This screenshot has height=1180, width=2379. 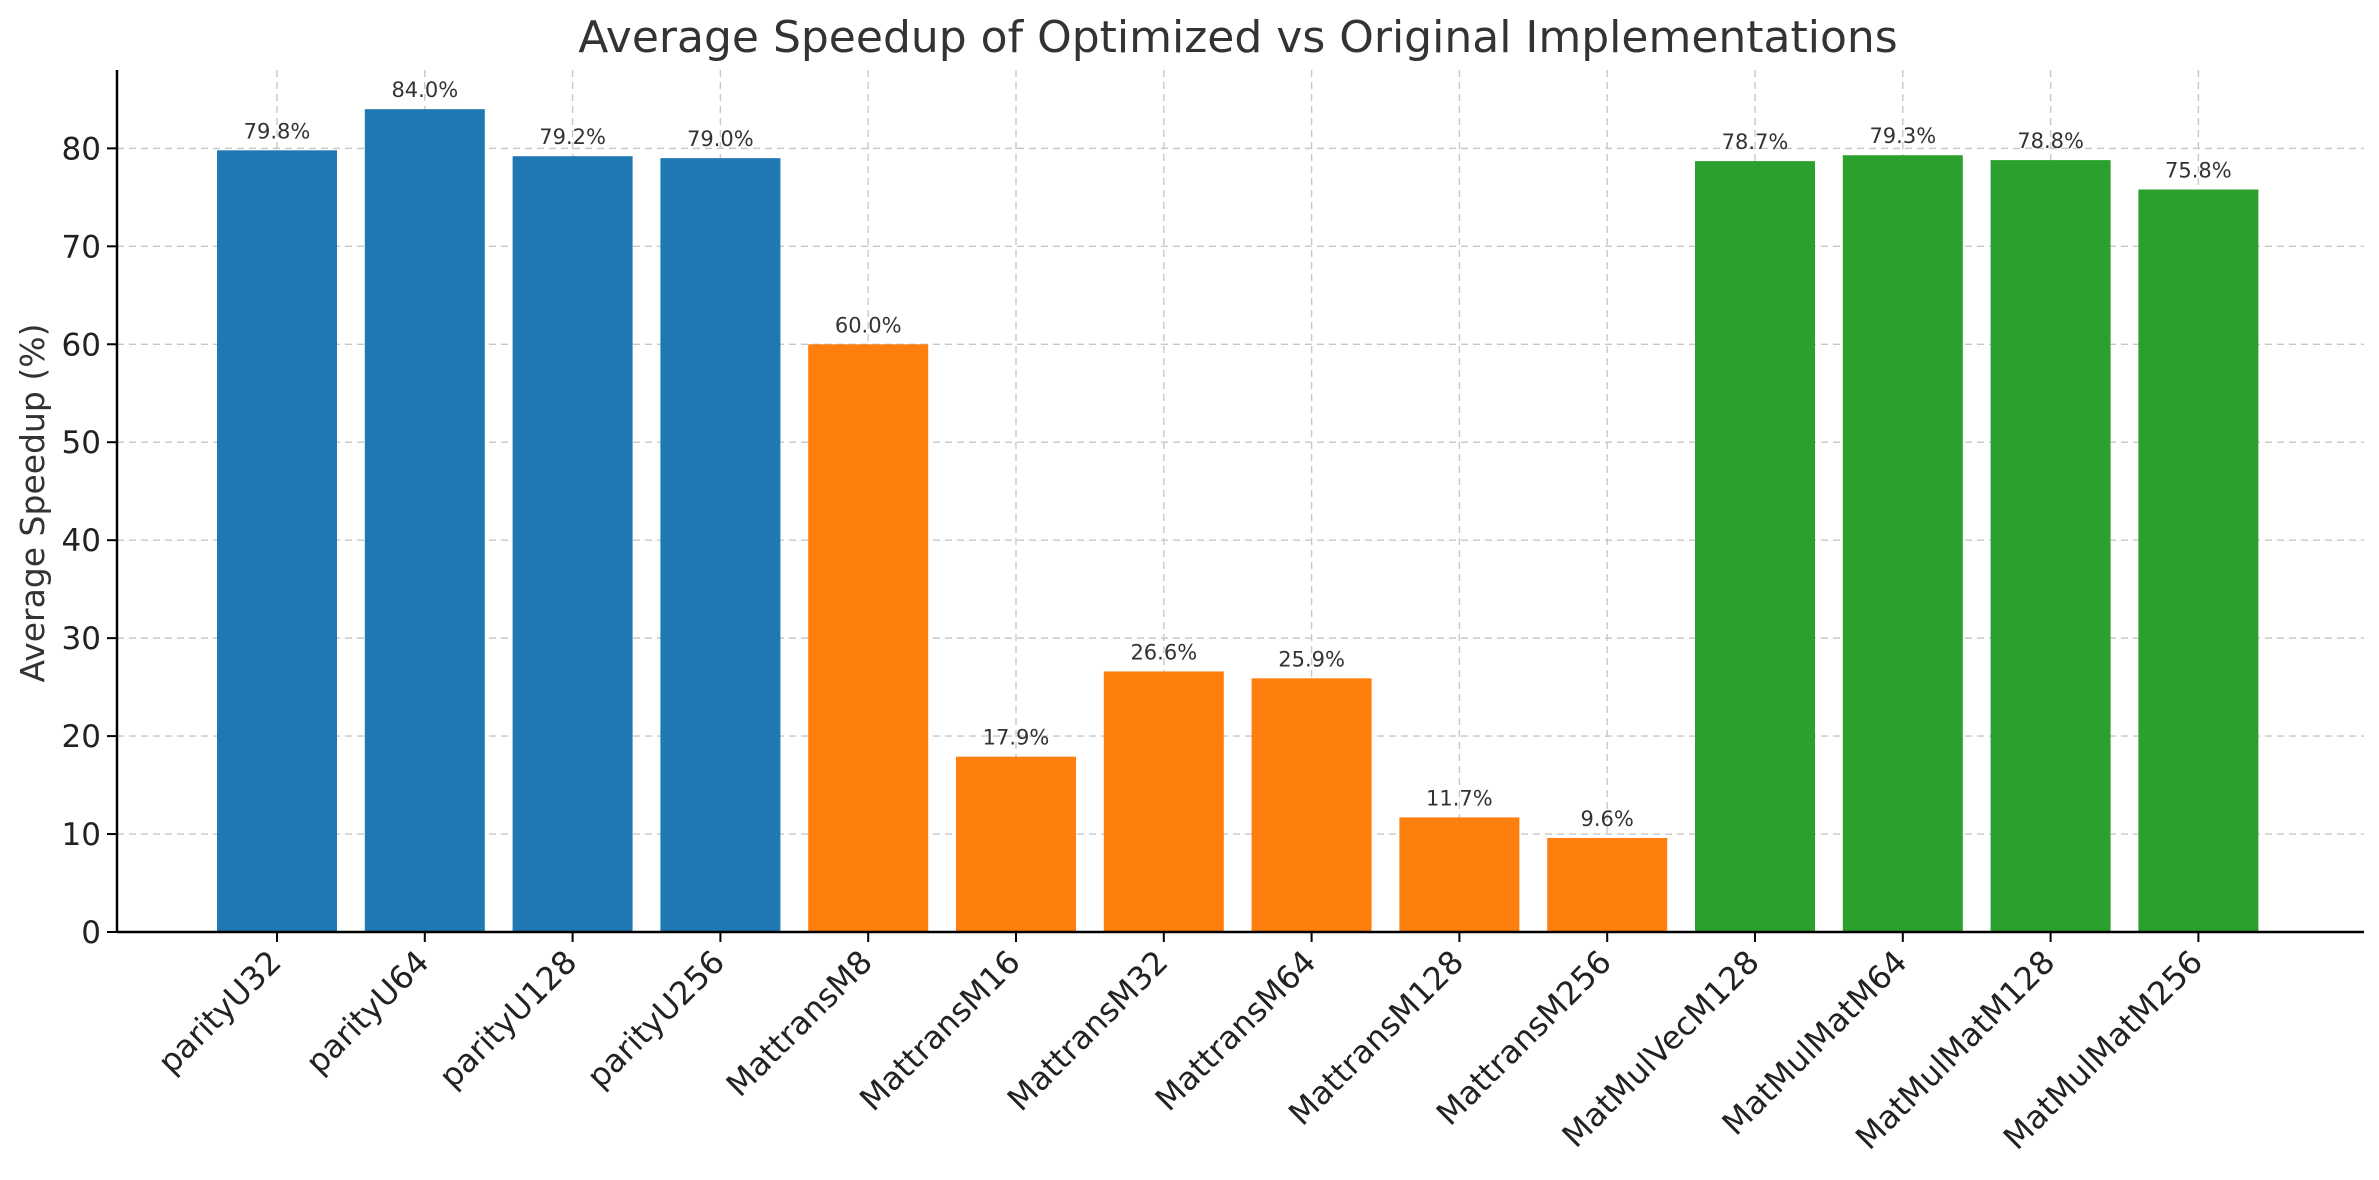 I want to click on x-tick-label: parityU128, so click(x=508, y=1019).